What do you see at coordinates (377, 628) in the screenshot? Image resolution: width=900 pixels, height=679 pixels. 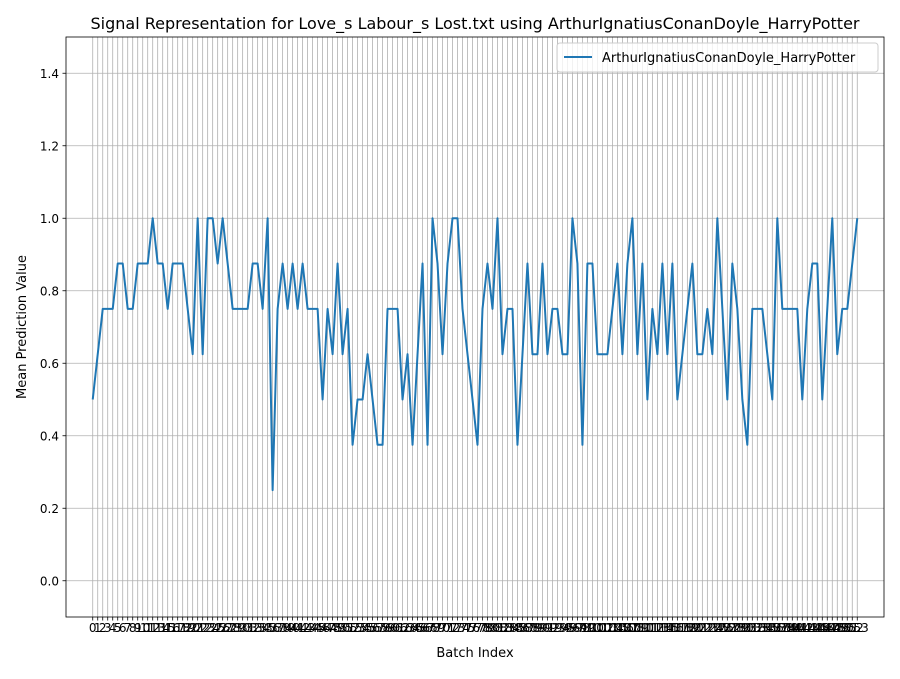 I see `x-tick-label: 57` at bounding box center [377, 628].